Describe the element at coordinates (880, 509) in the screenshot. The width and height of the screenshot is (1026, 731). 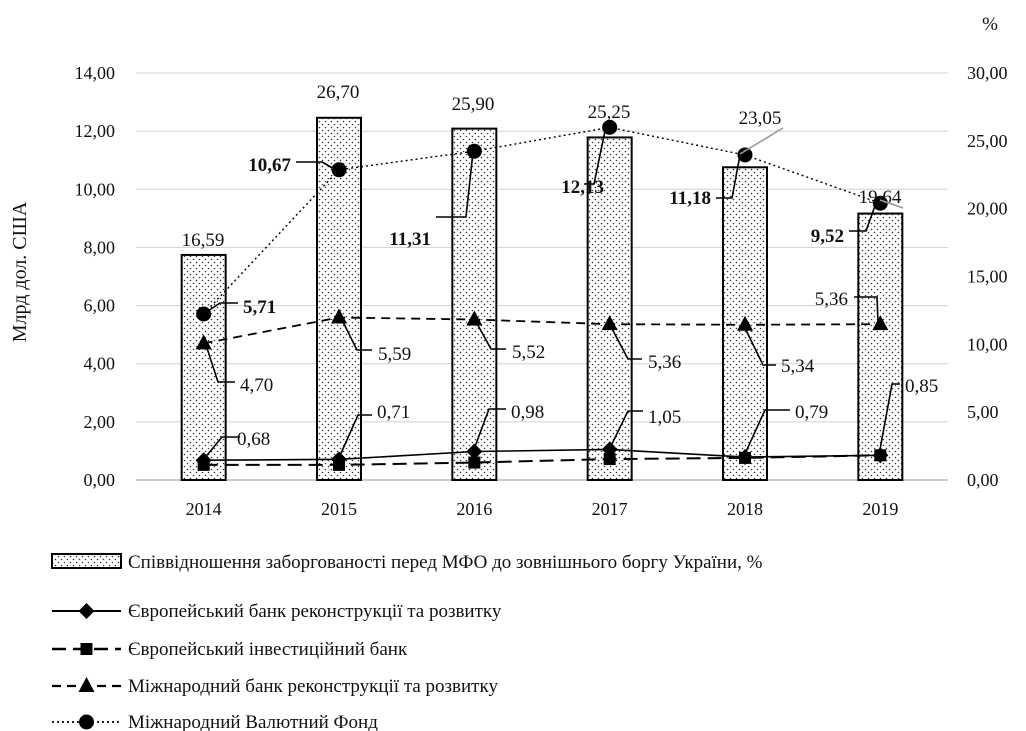
I see `x-tick-label: 2019` at that location.